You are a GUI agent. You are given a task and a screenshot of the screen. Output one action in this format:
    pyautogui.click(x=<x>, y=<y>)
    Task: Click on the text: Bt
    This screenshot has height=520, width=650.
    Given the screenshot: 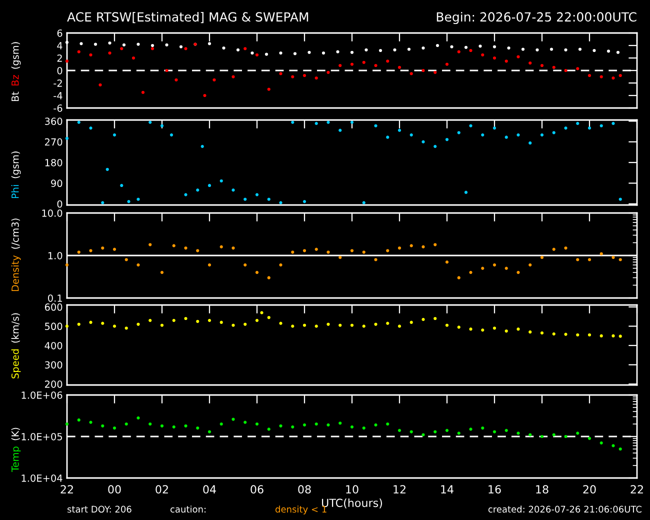 What is the action you would take?
    pyautogui.click(x=15, y=97)
    